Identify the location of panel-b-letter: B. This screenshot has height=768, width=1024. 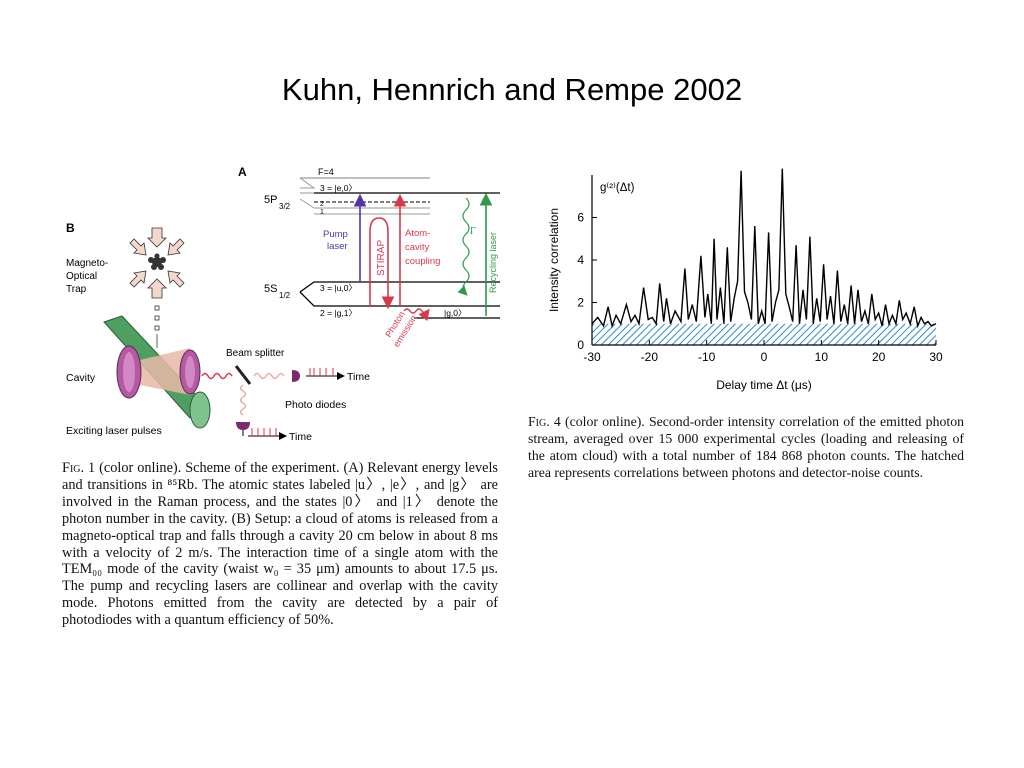
(70, 228).